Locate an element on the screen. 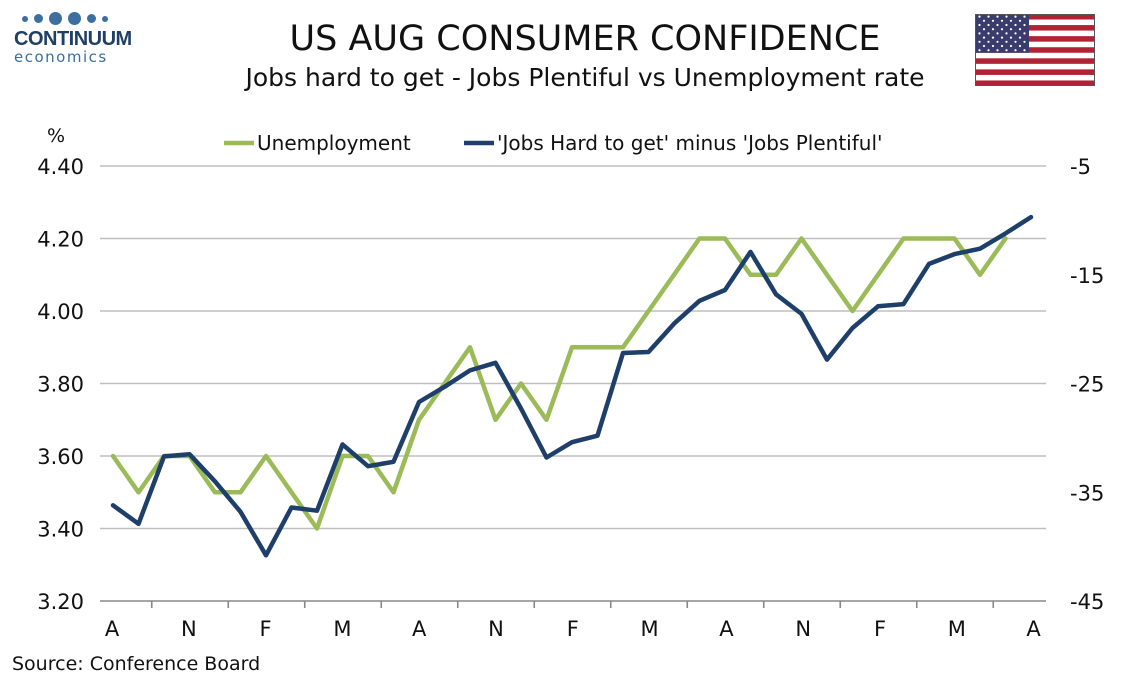  legend-label: Unemployment is located at coordinates (334, 143).